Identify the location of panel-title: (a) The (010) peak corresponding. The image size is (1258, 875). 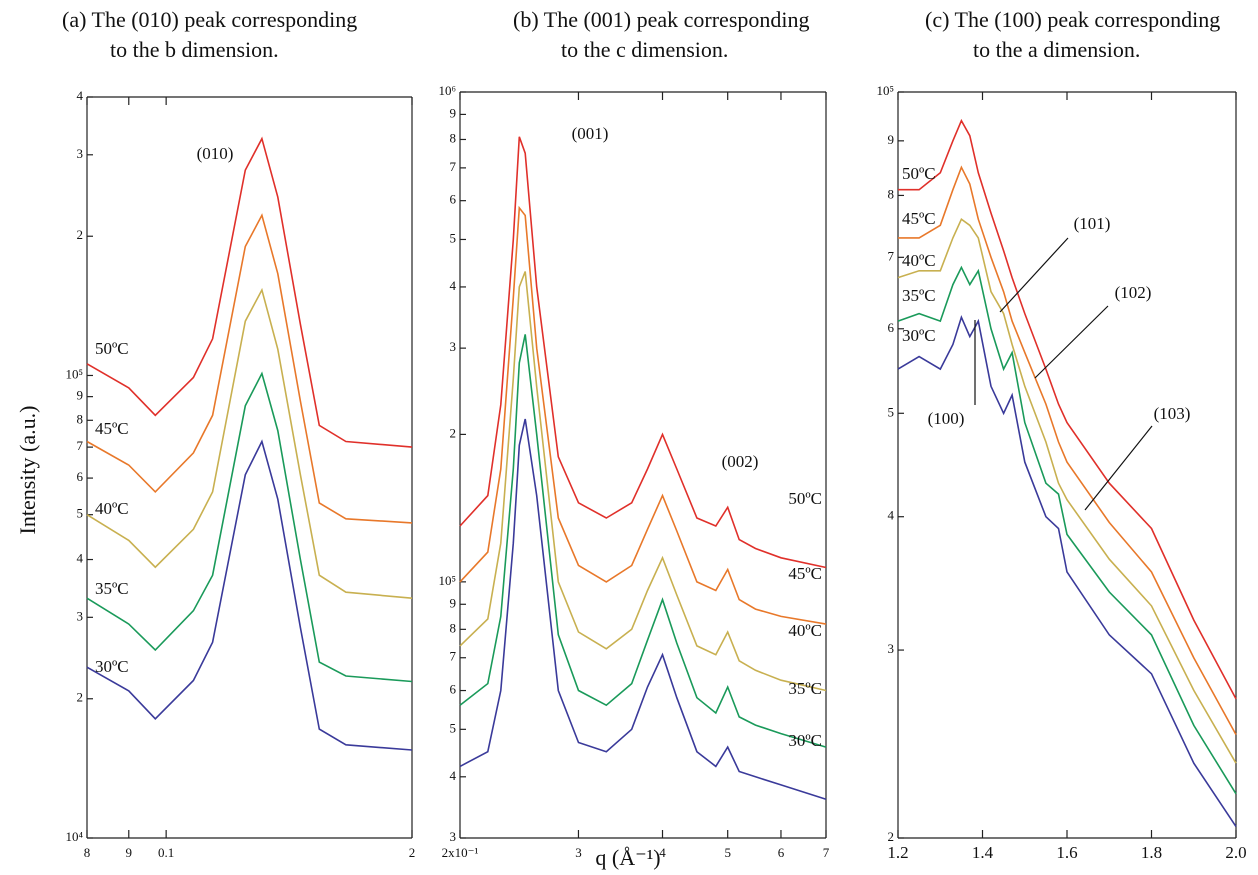
(209, 19).